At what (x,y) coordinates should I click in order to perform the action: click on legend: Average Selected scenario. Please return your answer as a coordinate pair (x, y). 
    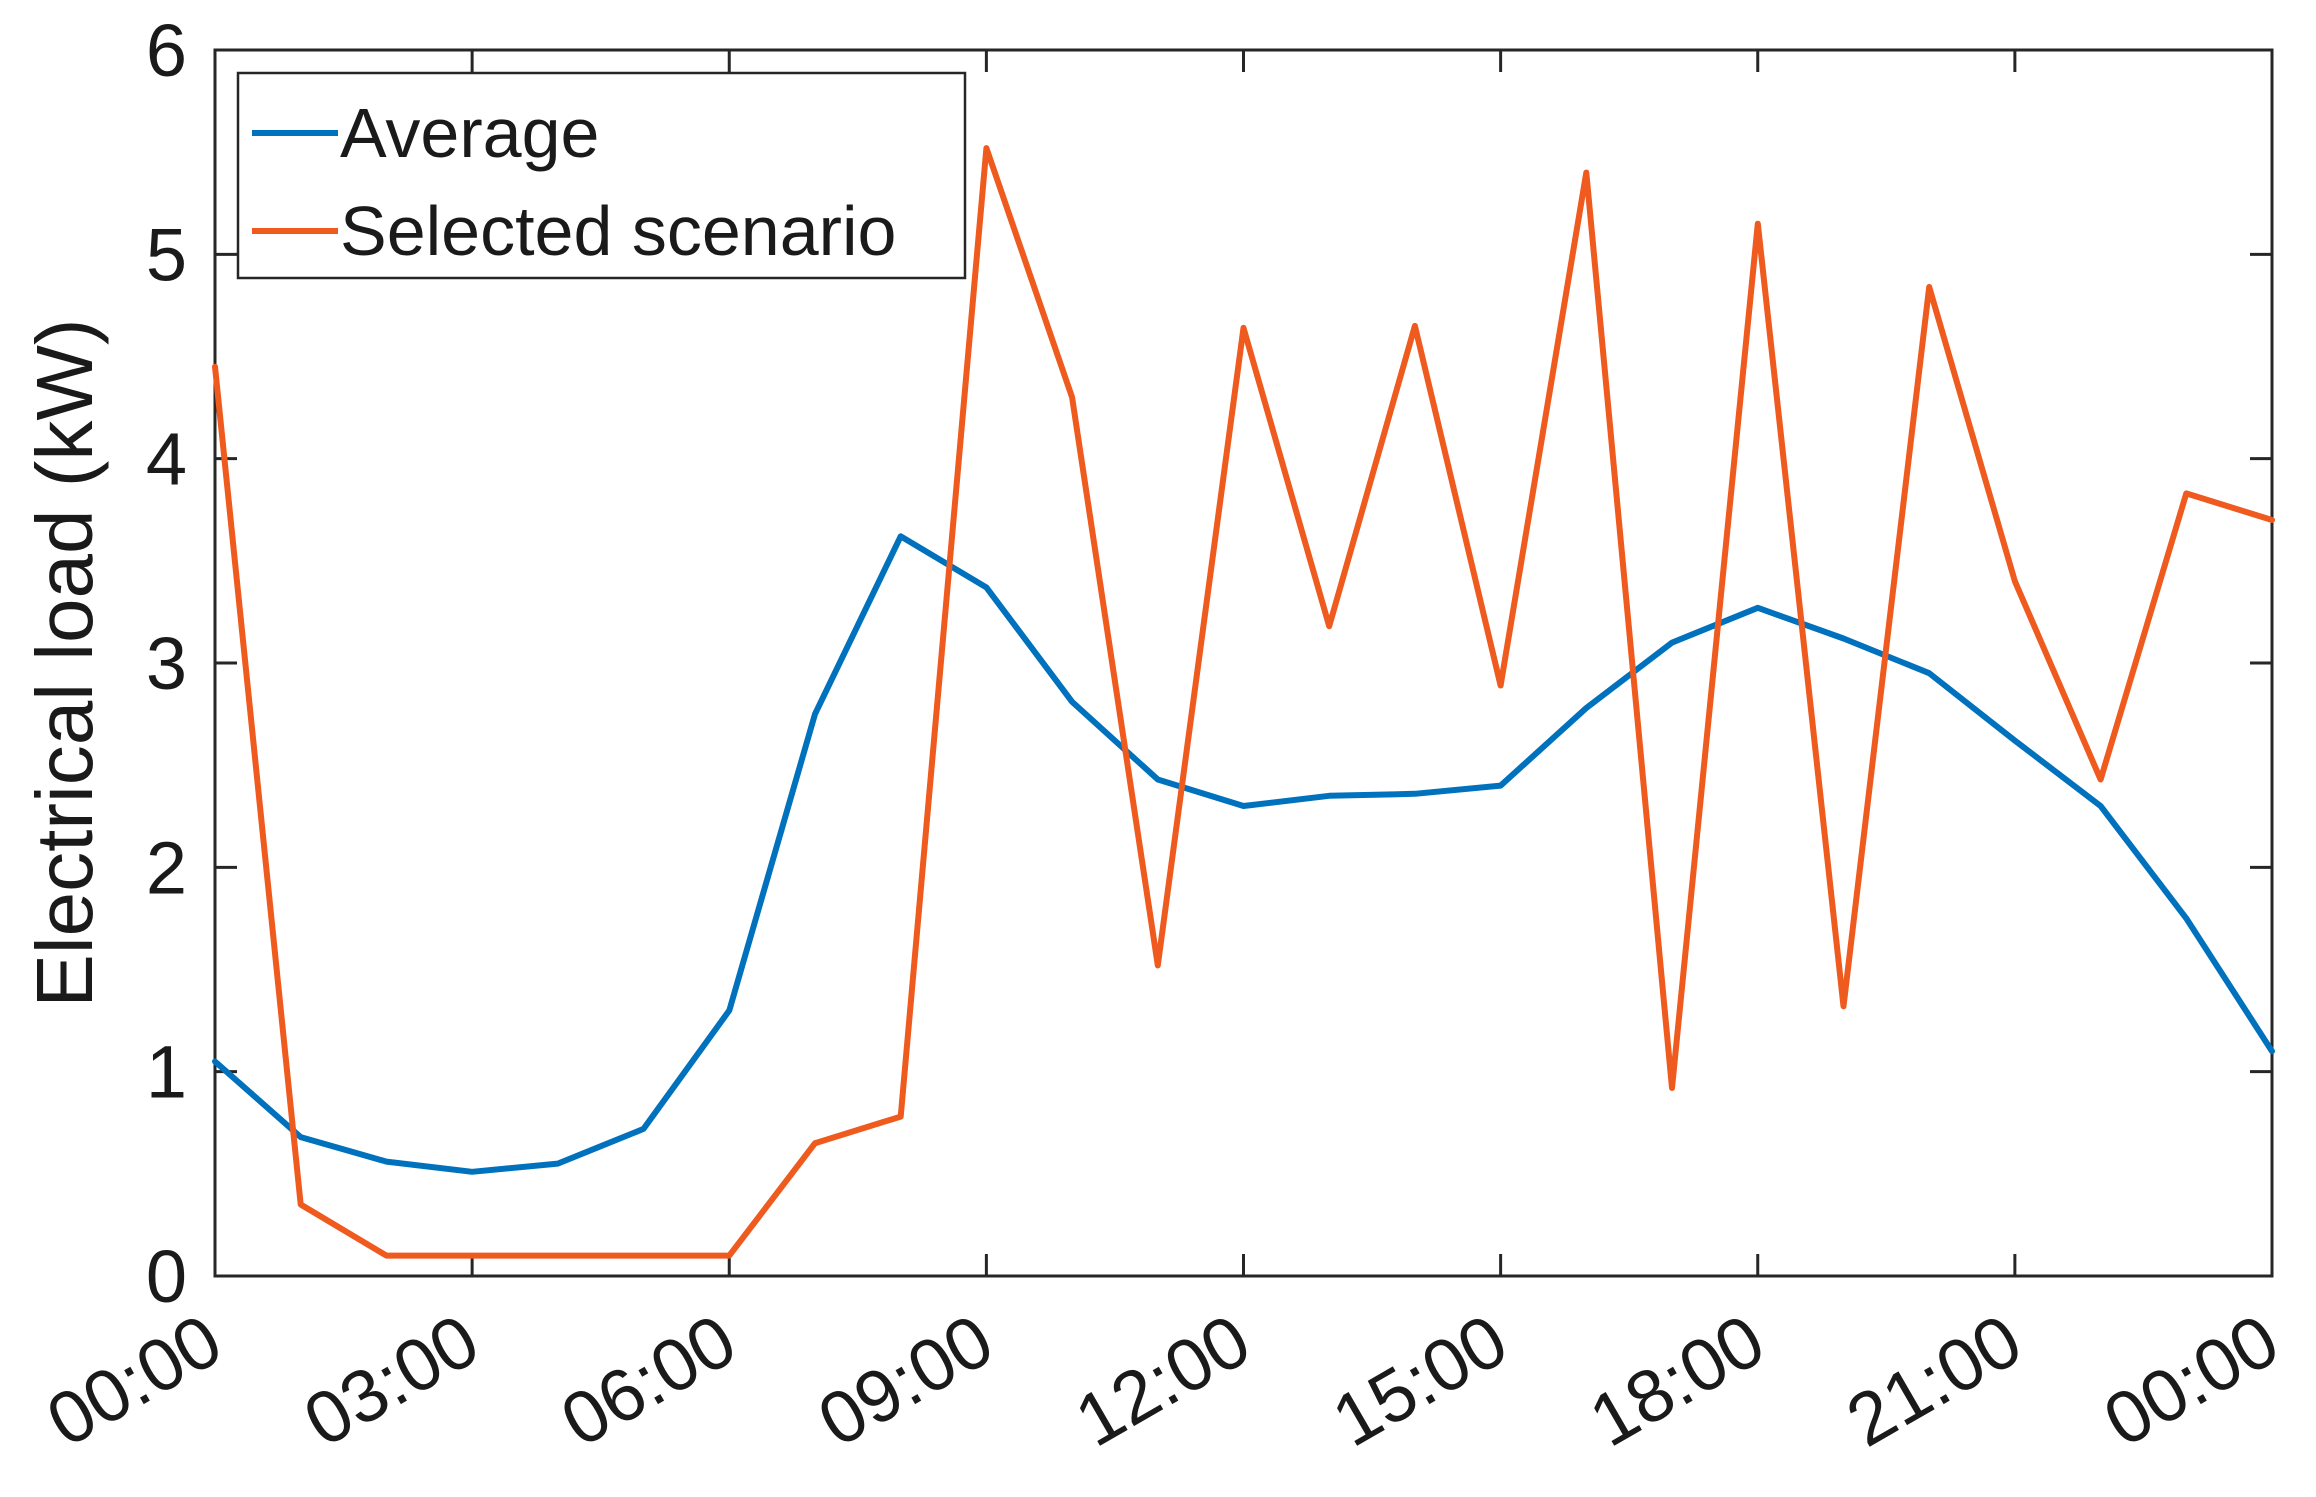
    Looking at the image, I should click on (601, 175).